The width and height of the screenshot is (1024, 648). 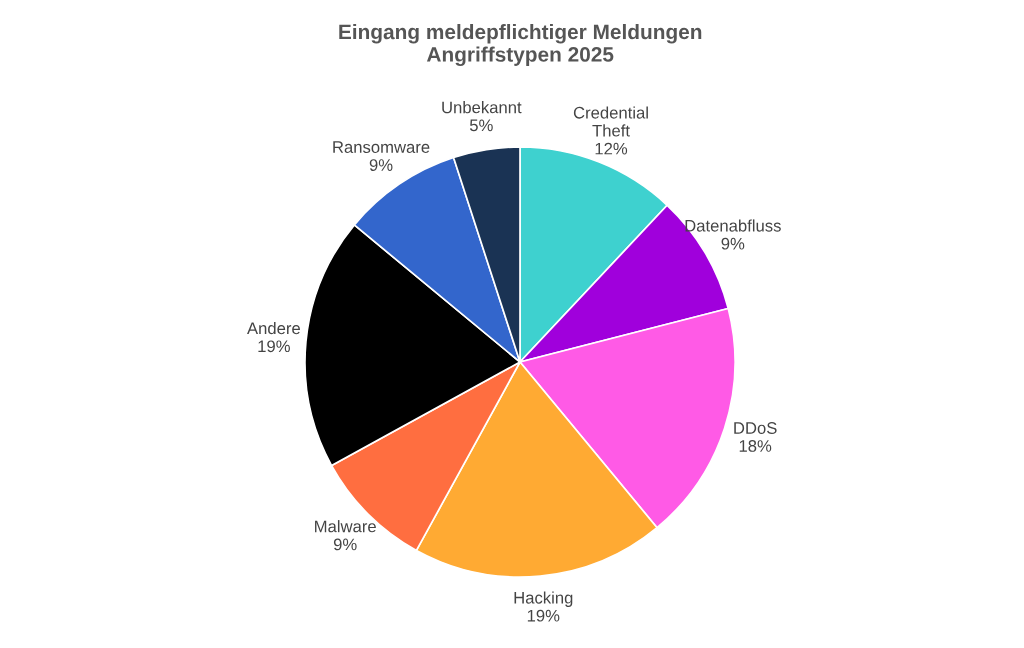 What do you see at coordinates (755, 446) in the screenshot?
I see `data-label: 18%` at bounding box center [755, 446].